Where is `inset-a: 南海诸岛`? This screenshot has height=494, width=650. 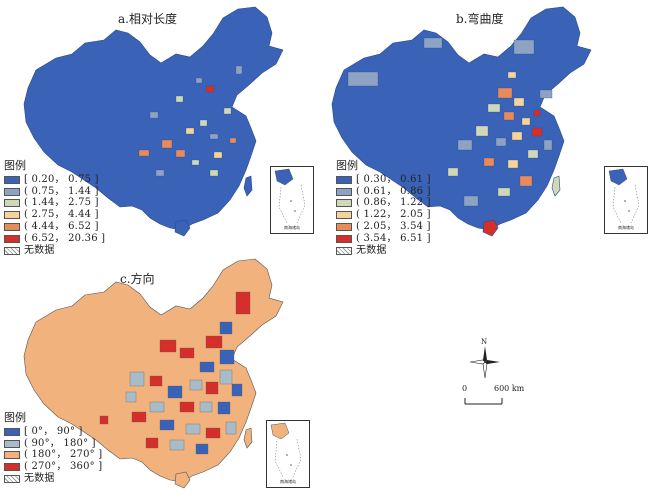
inset-a: 南海诸岛 is located at coordinates (292, 200).